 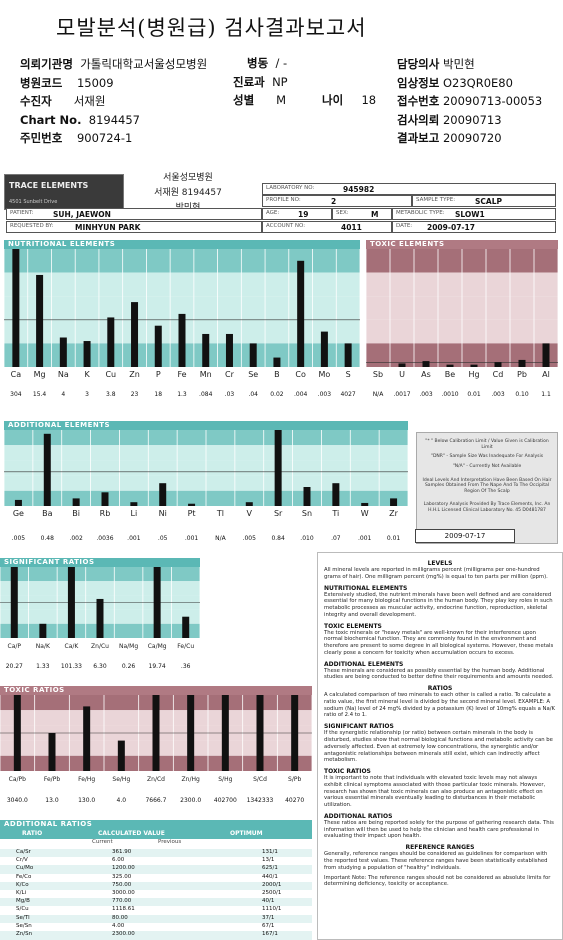 What do you see at coordinates (267, 63) in the screenshot?
I see `header-ward: 병동 / -` at bounding box center [267, 63].